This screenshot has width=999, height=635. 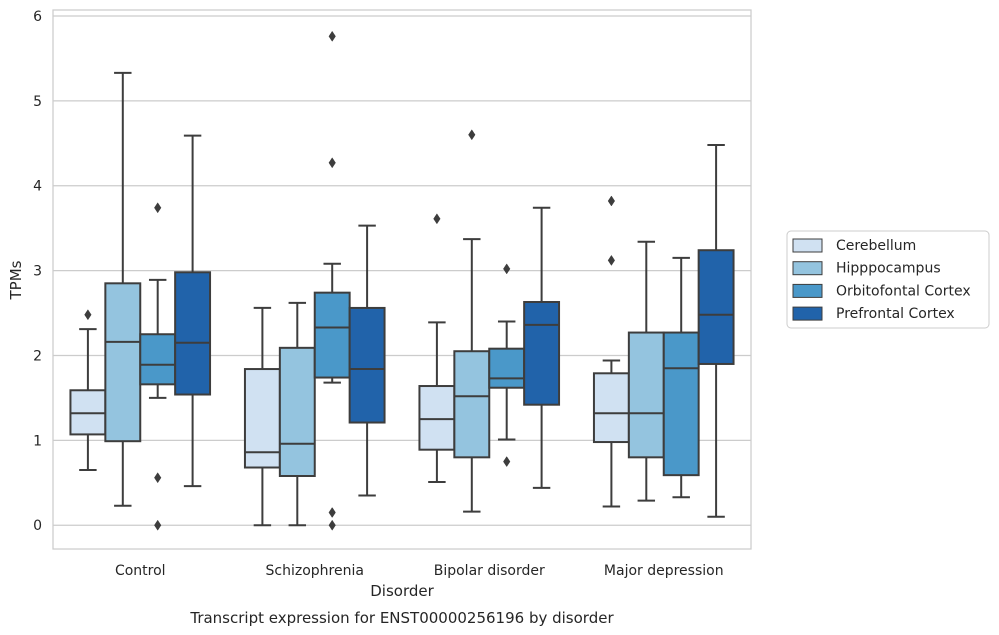 What do you see at coordinates (664, 571) in the screenshot?
I see `x-tick-label: Major depression` at bounding box center [664, 571].